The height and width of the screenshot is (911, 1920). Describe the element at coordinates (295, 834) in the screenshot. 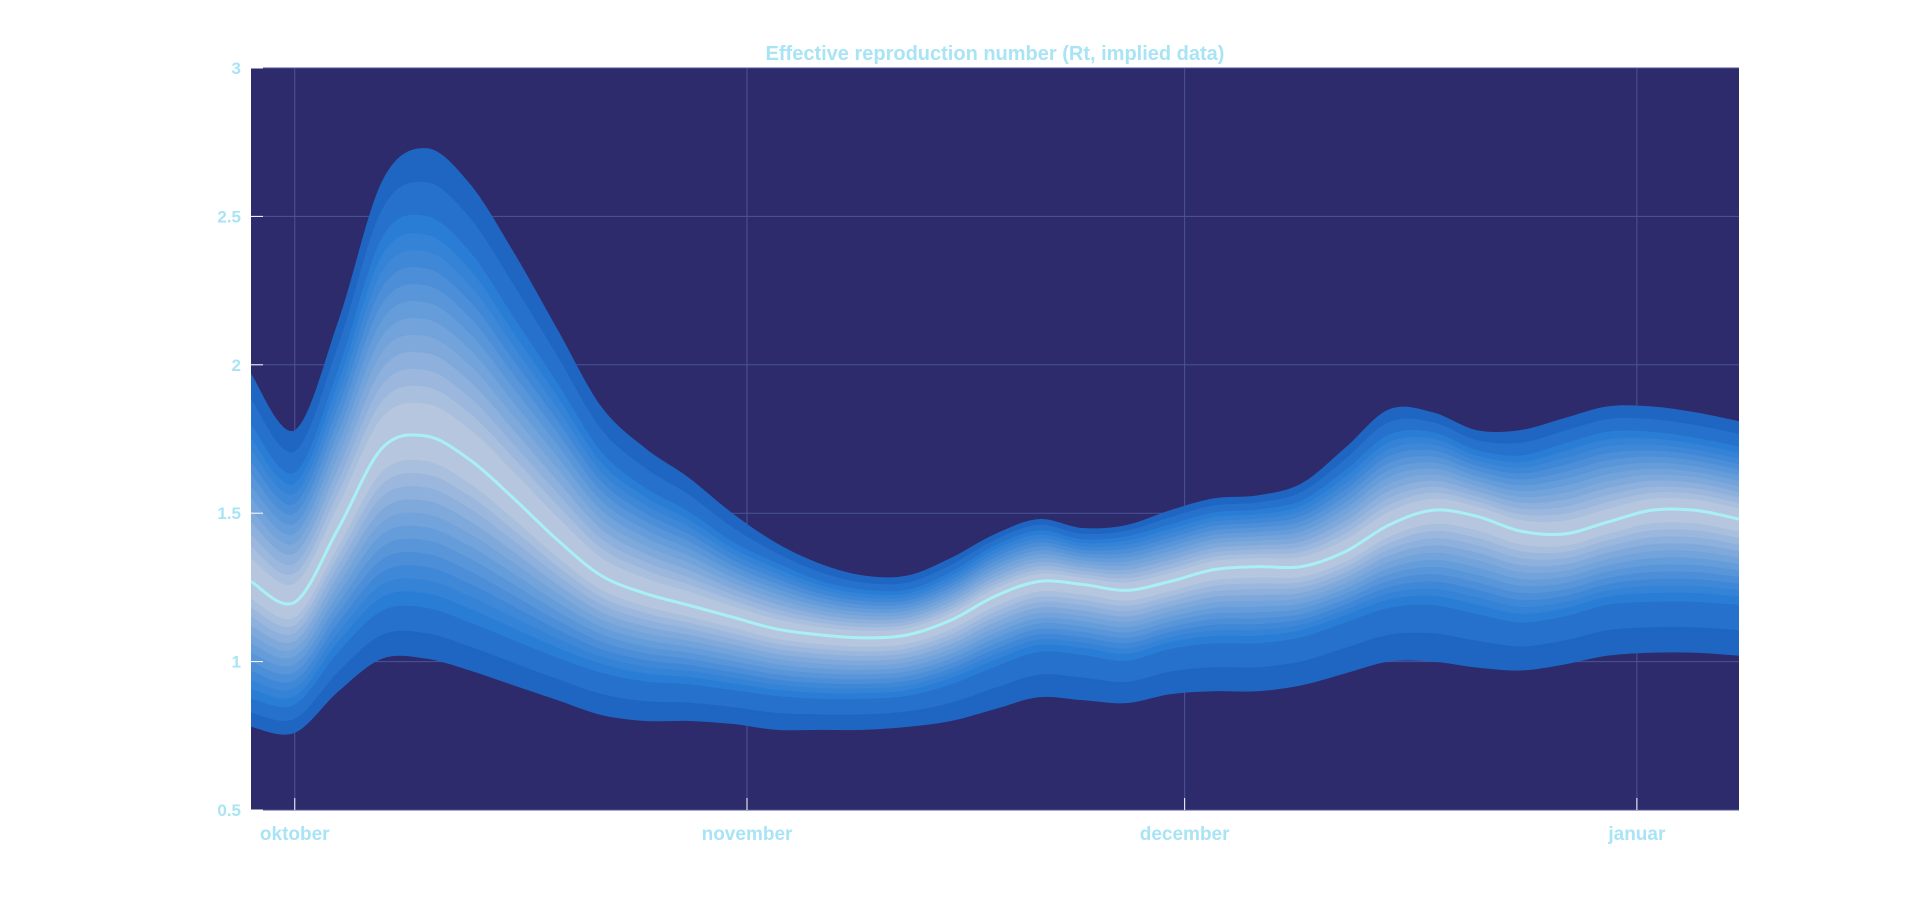

I see `x-tick-label: oktober` at that location.